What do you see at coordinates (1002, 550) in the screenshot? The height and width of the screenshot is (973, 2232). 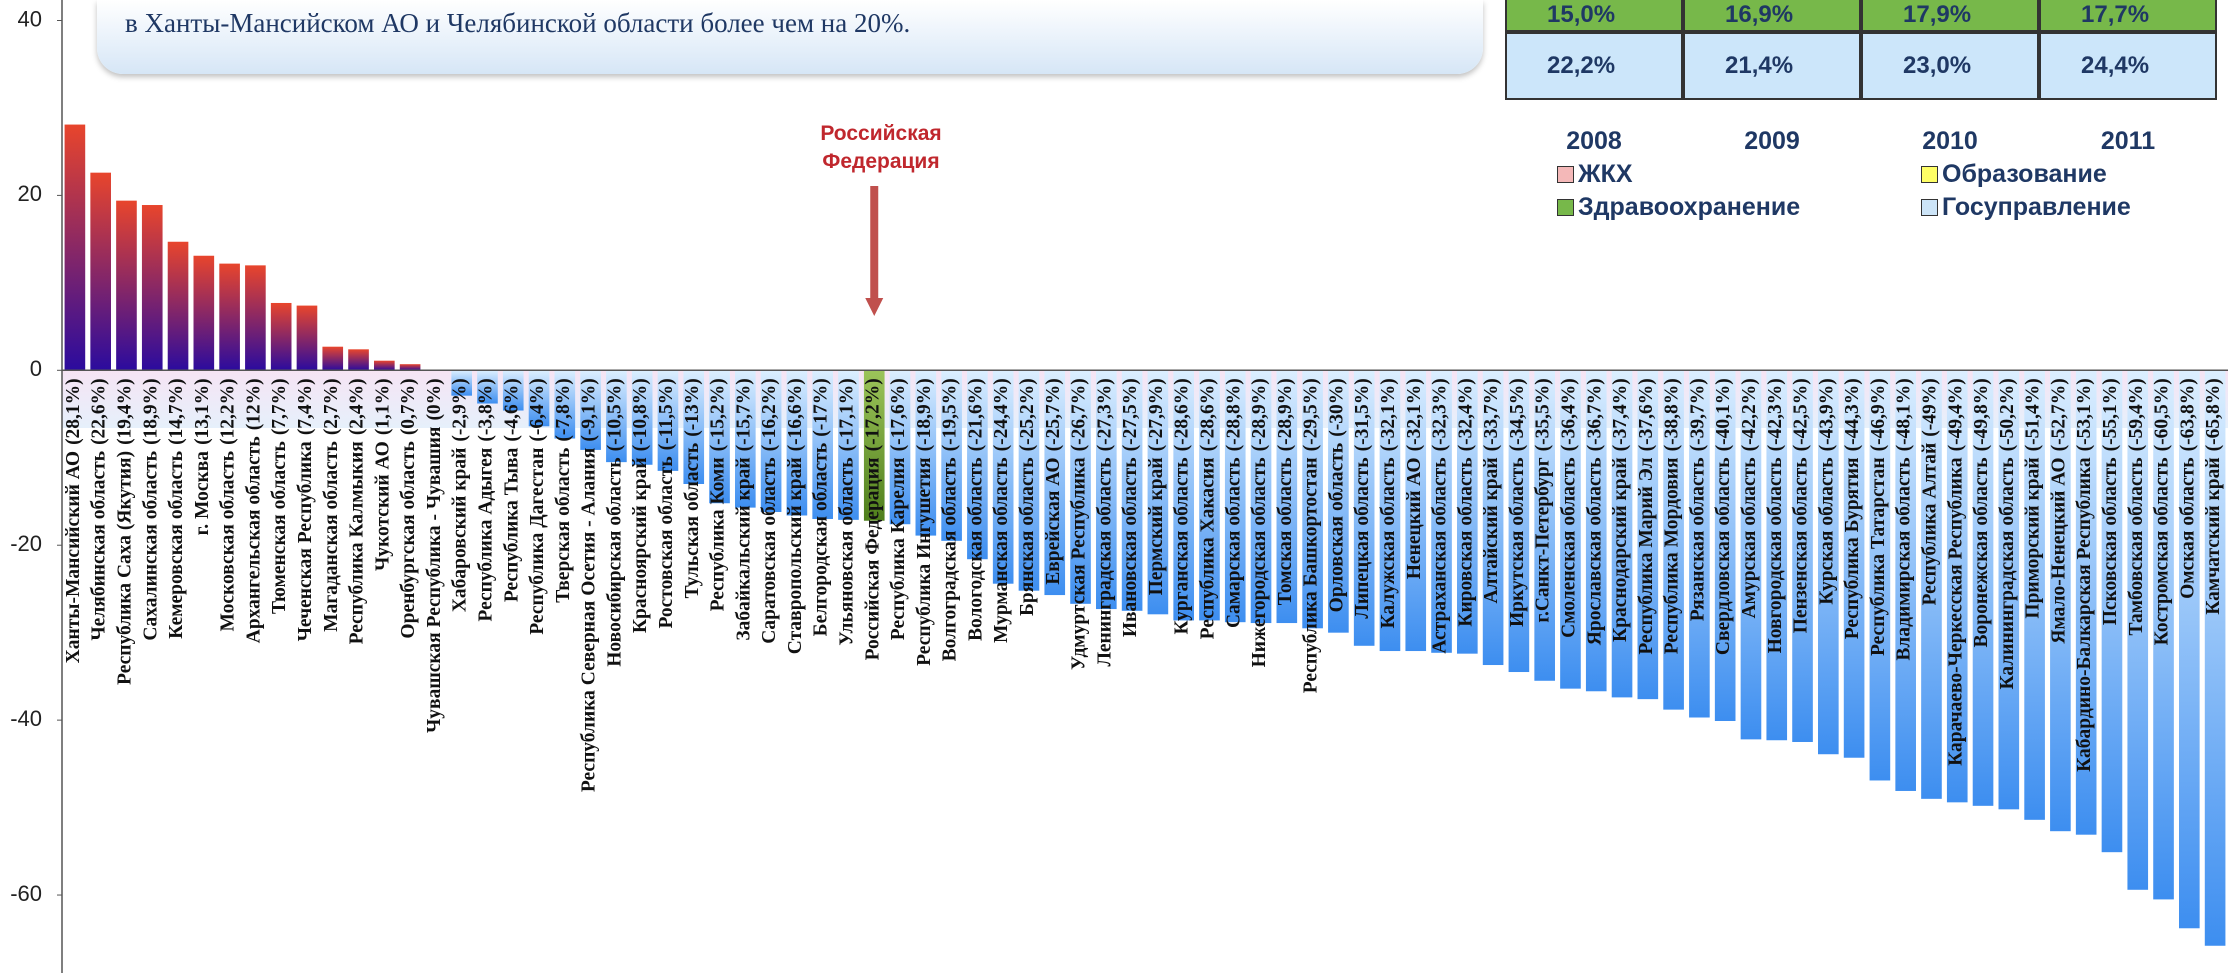 I see `category-name: Мурманская область` at bounding box center [1002, 550].